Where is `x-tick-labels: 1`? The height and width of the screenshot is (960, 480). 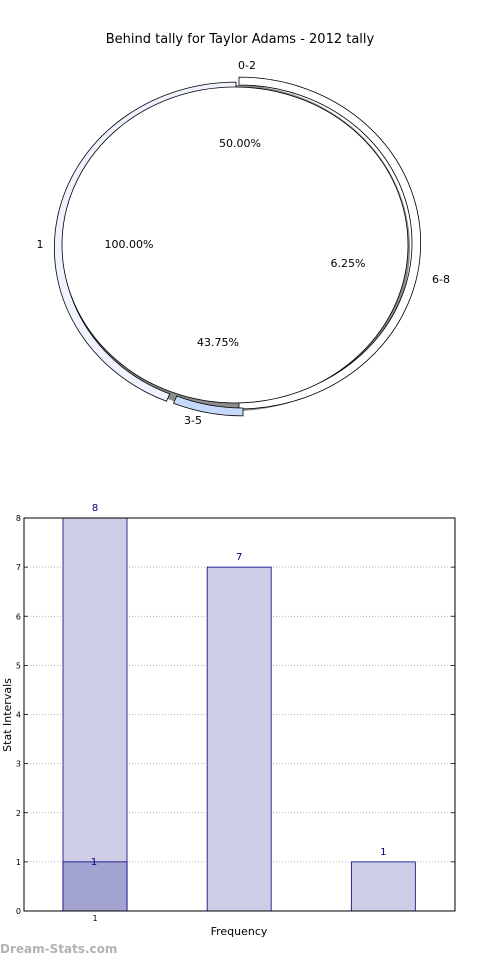 x-tick-labels: 1 is located at coordinates (94, 918).